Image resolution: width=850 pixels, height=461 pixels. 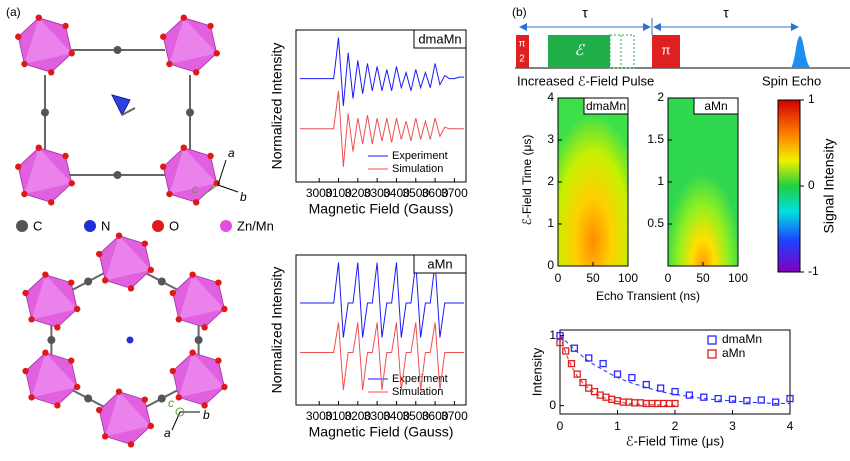 What do you see at coordinates (789, 186) in the screenshot?
I see `colorbar` at bounding box center [789, 186].